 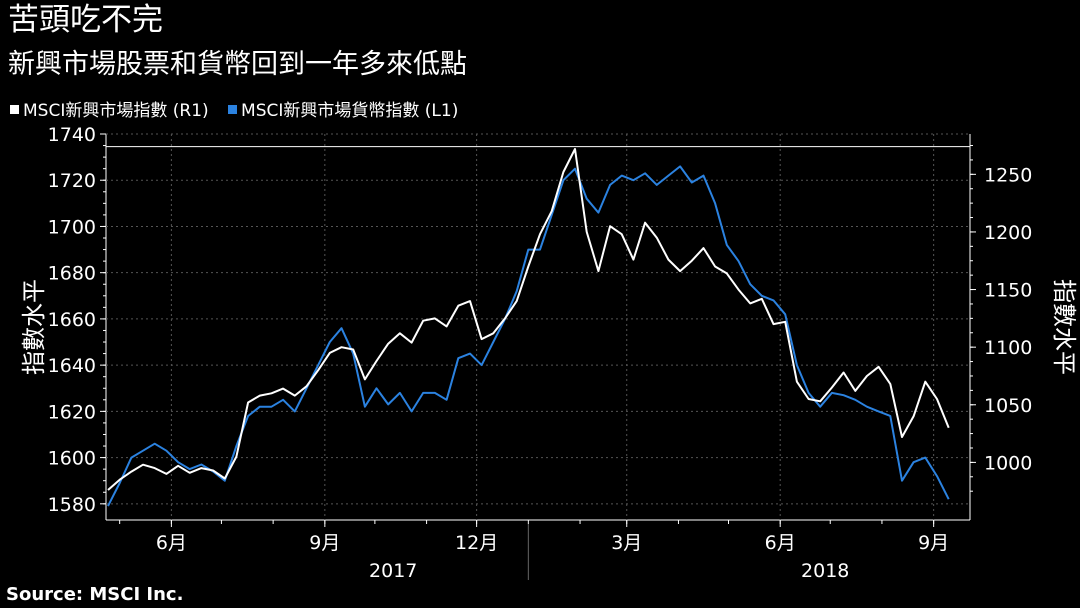 I want to click on x-tick-label: 3月, so click(x=626, y=543).